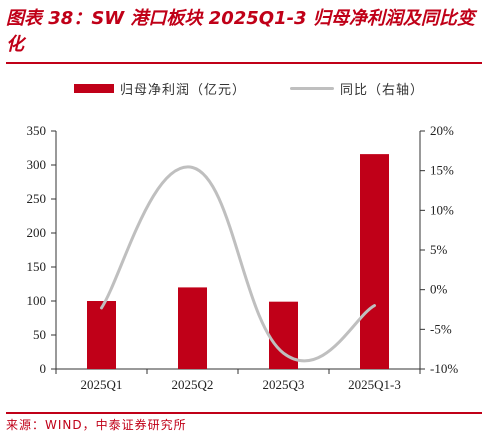  What do you see at coordinates (193, 384) in the screenshot?
I see `x-tick-label: 2025Q2` at bounding box center [193, 384].